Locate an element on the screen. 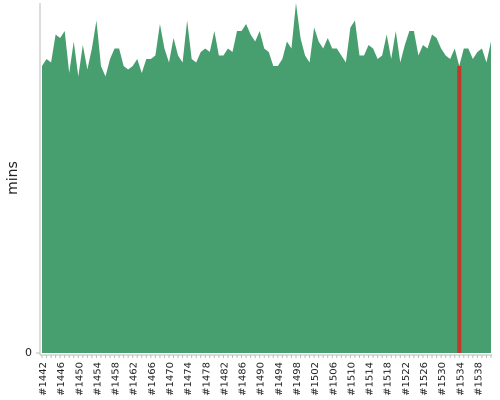  x-tick-label: #1518 is located at coordinates (388, 379).